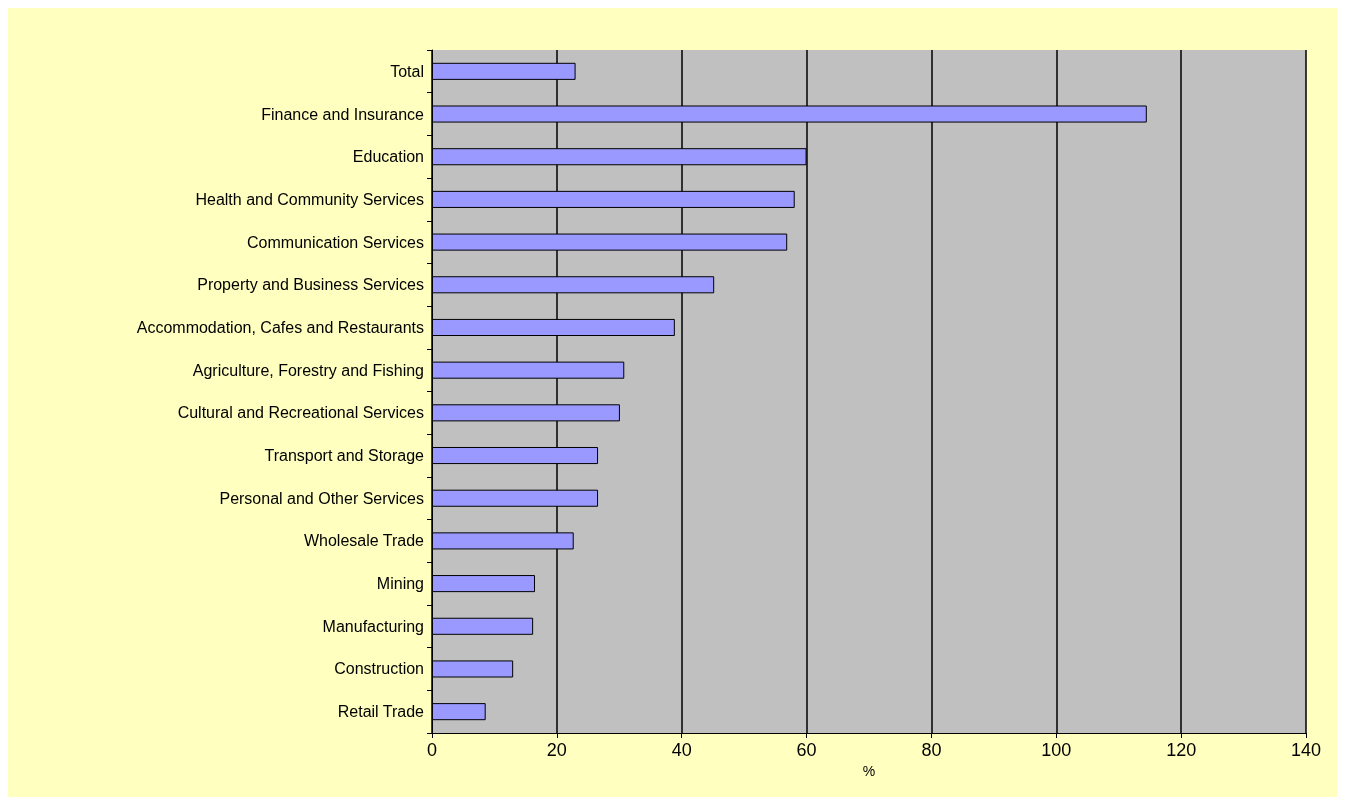  I want to click on y-tick-label: Finance and Insurance, so click(343, 114).